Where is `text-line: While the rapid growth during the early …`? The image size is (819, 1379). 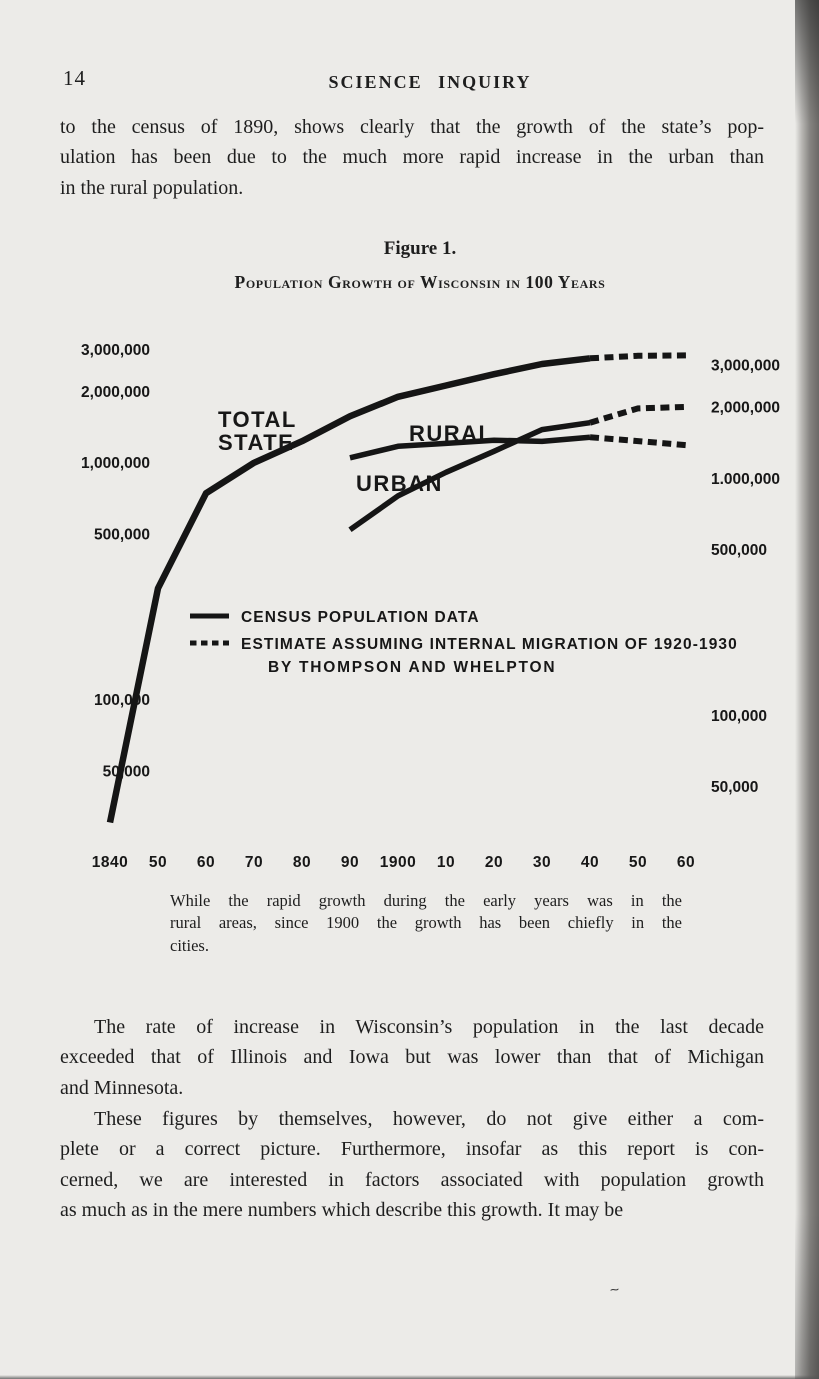 text-line: While the rapid growth during the early … is located at coordinates (426, 900).